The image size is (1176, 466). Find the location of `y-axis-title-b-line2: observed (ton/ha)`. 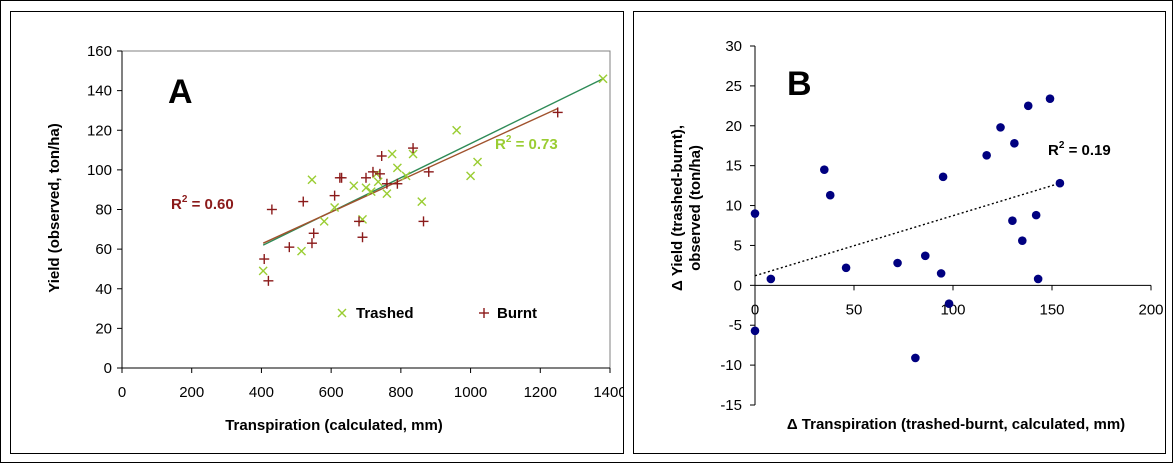

y-axis-title-b-line2: observed (ton/ha) is located at coordinates (695, 208).